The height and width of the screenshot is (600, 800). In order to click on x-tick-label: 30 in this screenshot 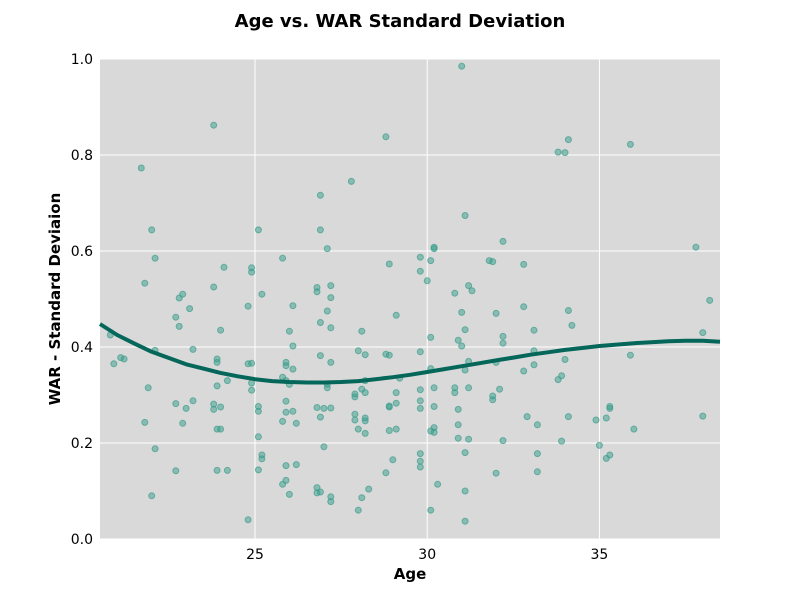, I will do `click(427, 555)`.